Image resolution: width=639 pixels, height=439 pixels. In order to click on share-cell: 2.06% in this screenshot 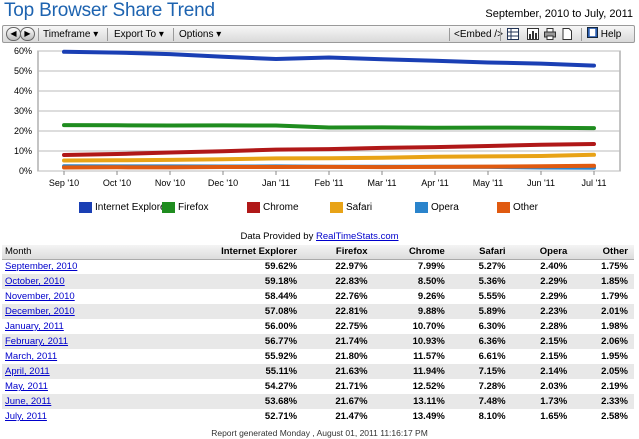, I will do `click(603, 341)`.